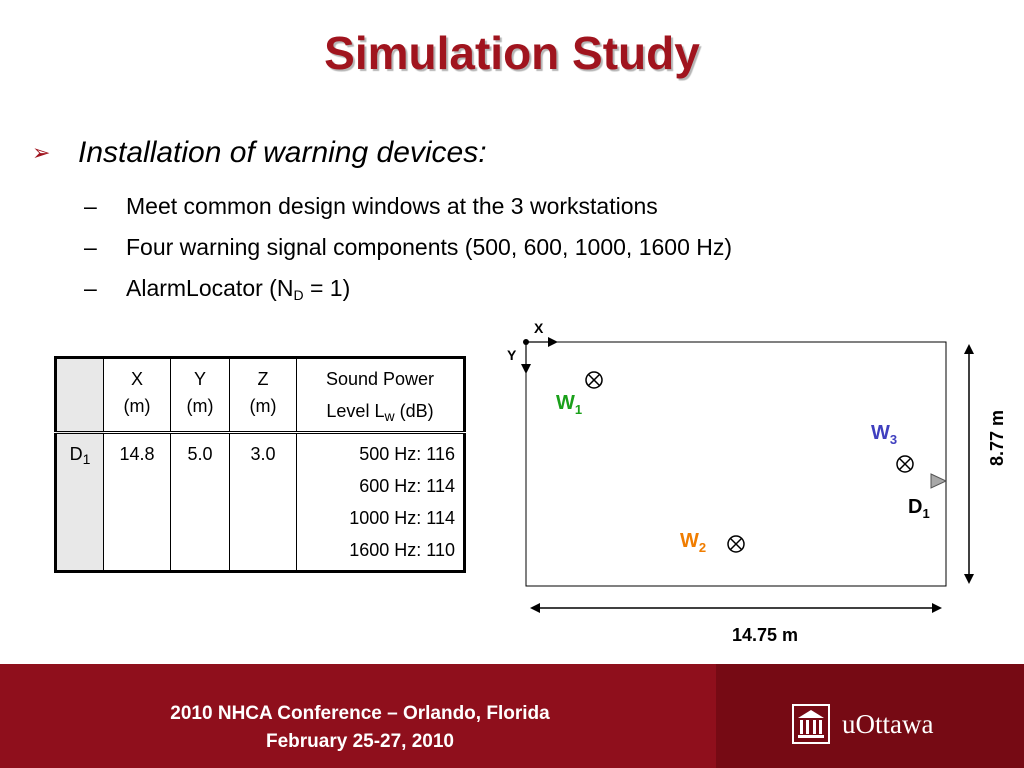 This screenshot has height=768, width=1024. I want to click on header-x: X (m), so click(137, 395).